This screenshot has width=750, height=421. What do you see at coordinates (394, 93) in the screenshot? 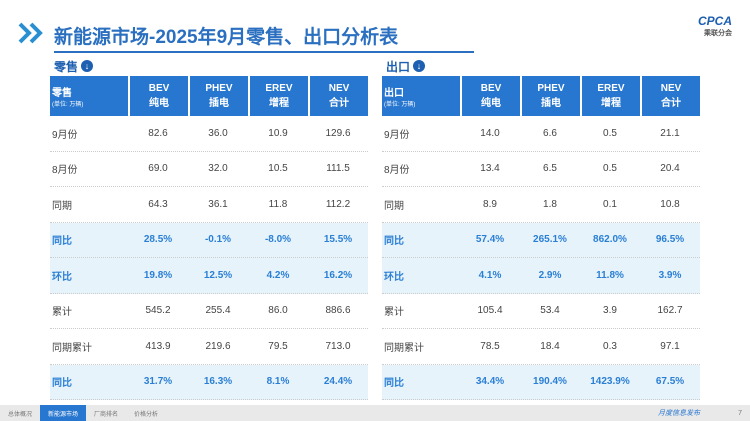
I see `header-name: 出口` at bounding box center [394, 93].